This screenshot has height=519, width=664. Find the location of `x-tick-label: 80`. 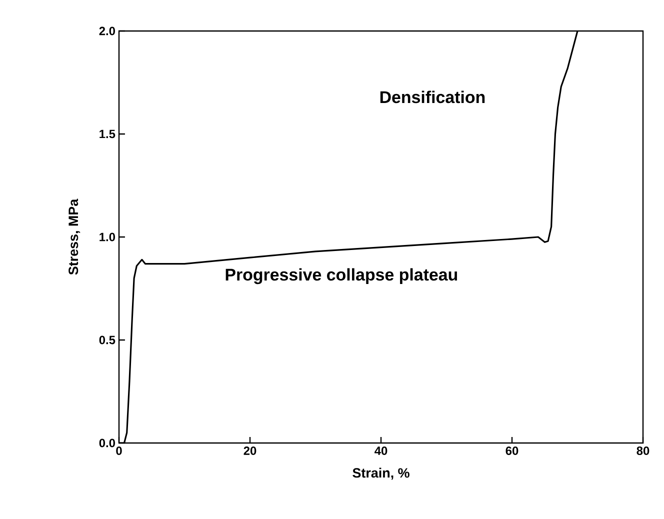

x-tick-label: 80 is located at coordinates (643, 450).